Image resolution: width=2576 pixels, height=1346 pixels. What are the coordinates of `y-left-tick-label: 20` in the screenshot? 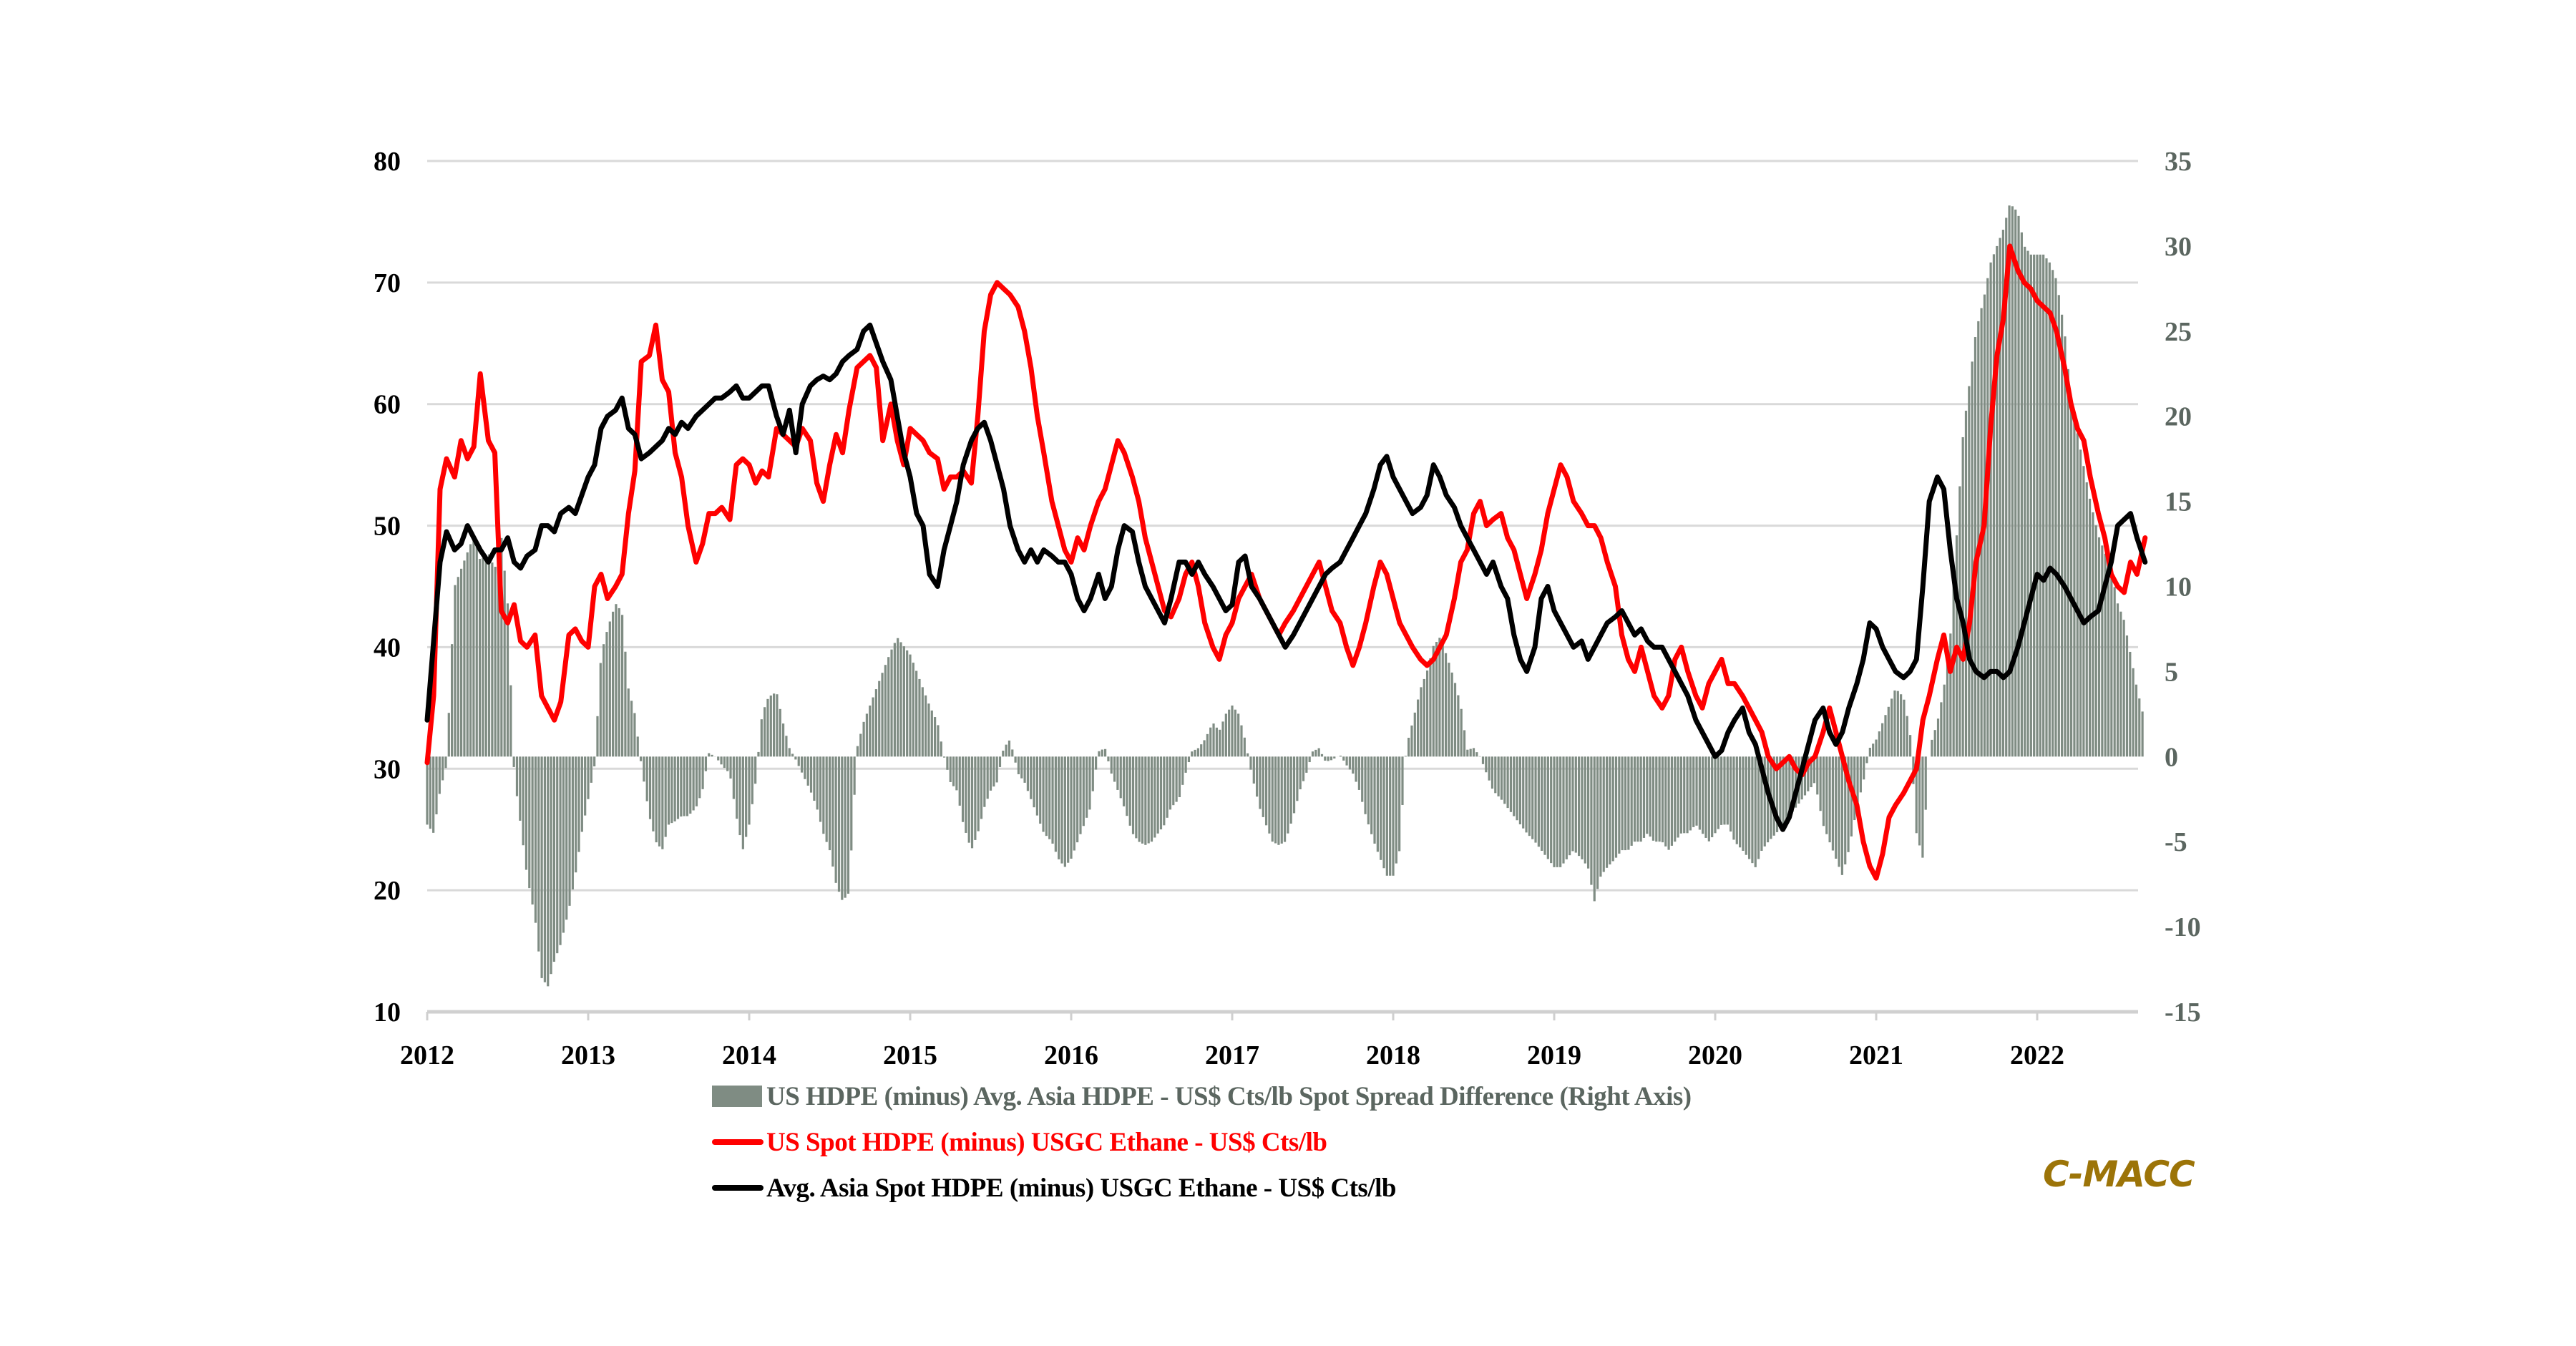 It's located at (387, 891).